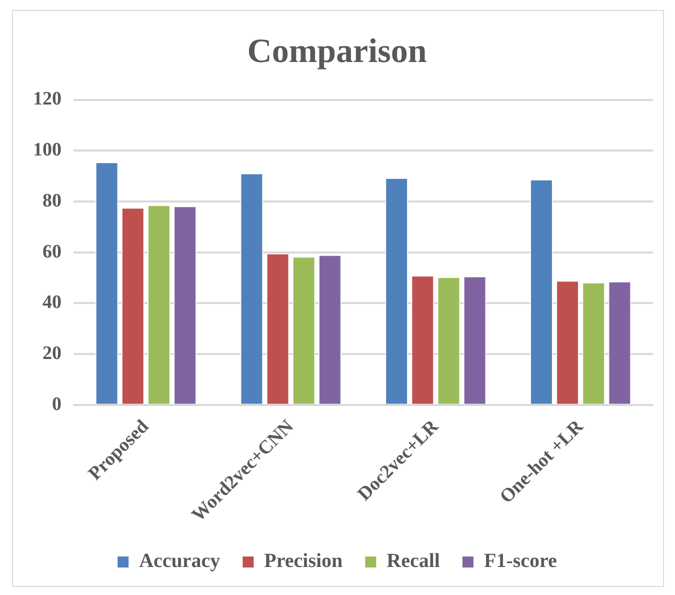 This screenshot has width=675, height=595. I want to click on y-tick-label: 120, so click(47, 99).